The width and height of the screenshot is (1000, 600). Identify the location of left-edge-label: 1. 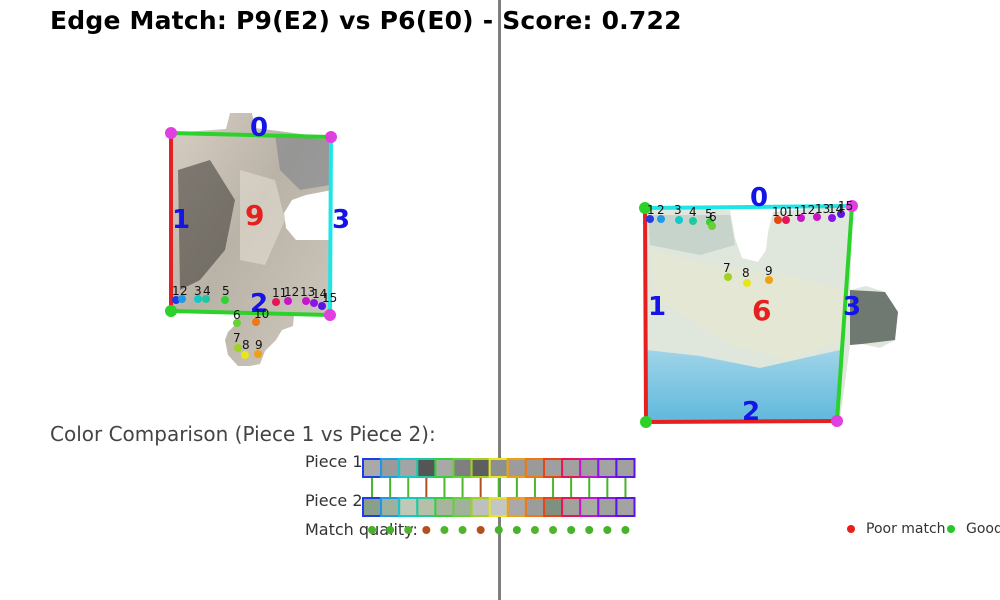
(181, 220).